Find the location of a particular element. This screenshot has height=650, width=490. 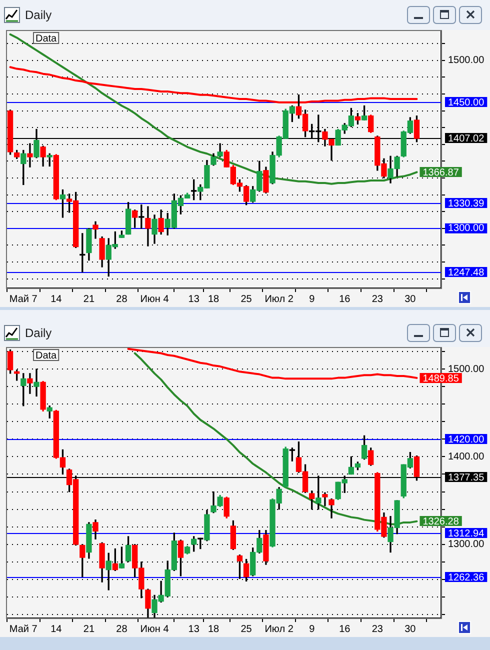

data-label: 1326.28 is located at coordinates (441, 522).